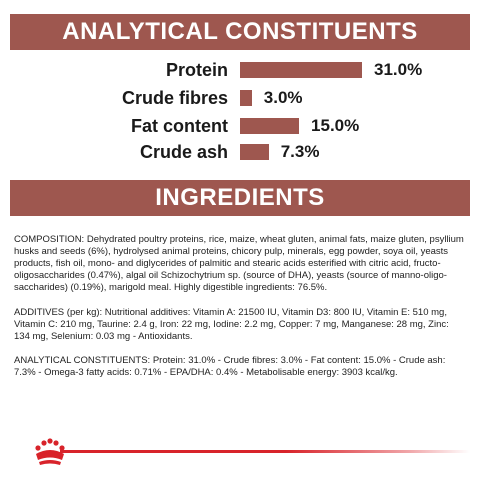 The image size is (480, 480). Describe the element at coordinates (335, 125) in the screenshot. I see `analytical-row-value: 15.0%` at that location.